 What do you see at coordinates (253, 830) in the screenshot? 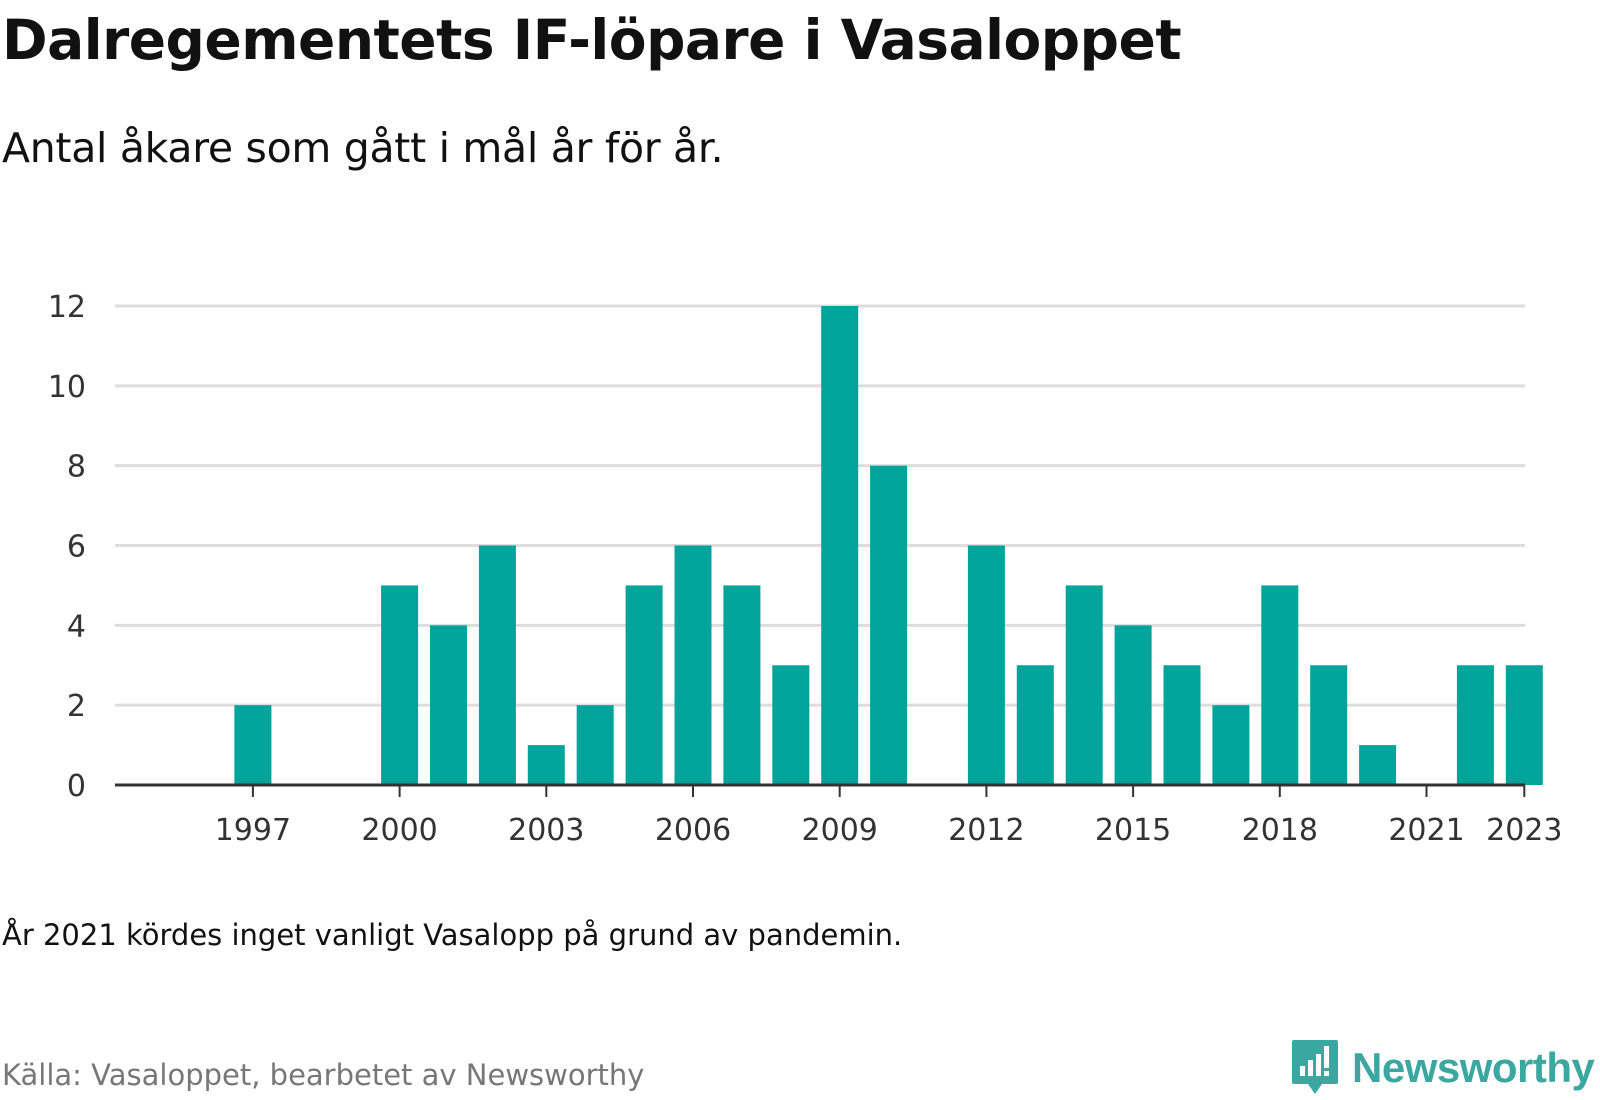
I see `x-tick-label: 1997` at bounding box center [253, 830].